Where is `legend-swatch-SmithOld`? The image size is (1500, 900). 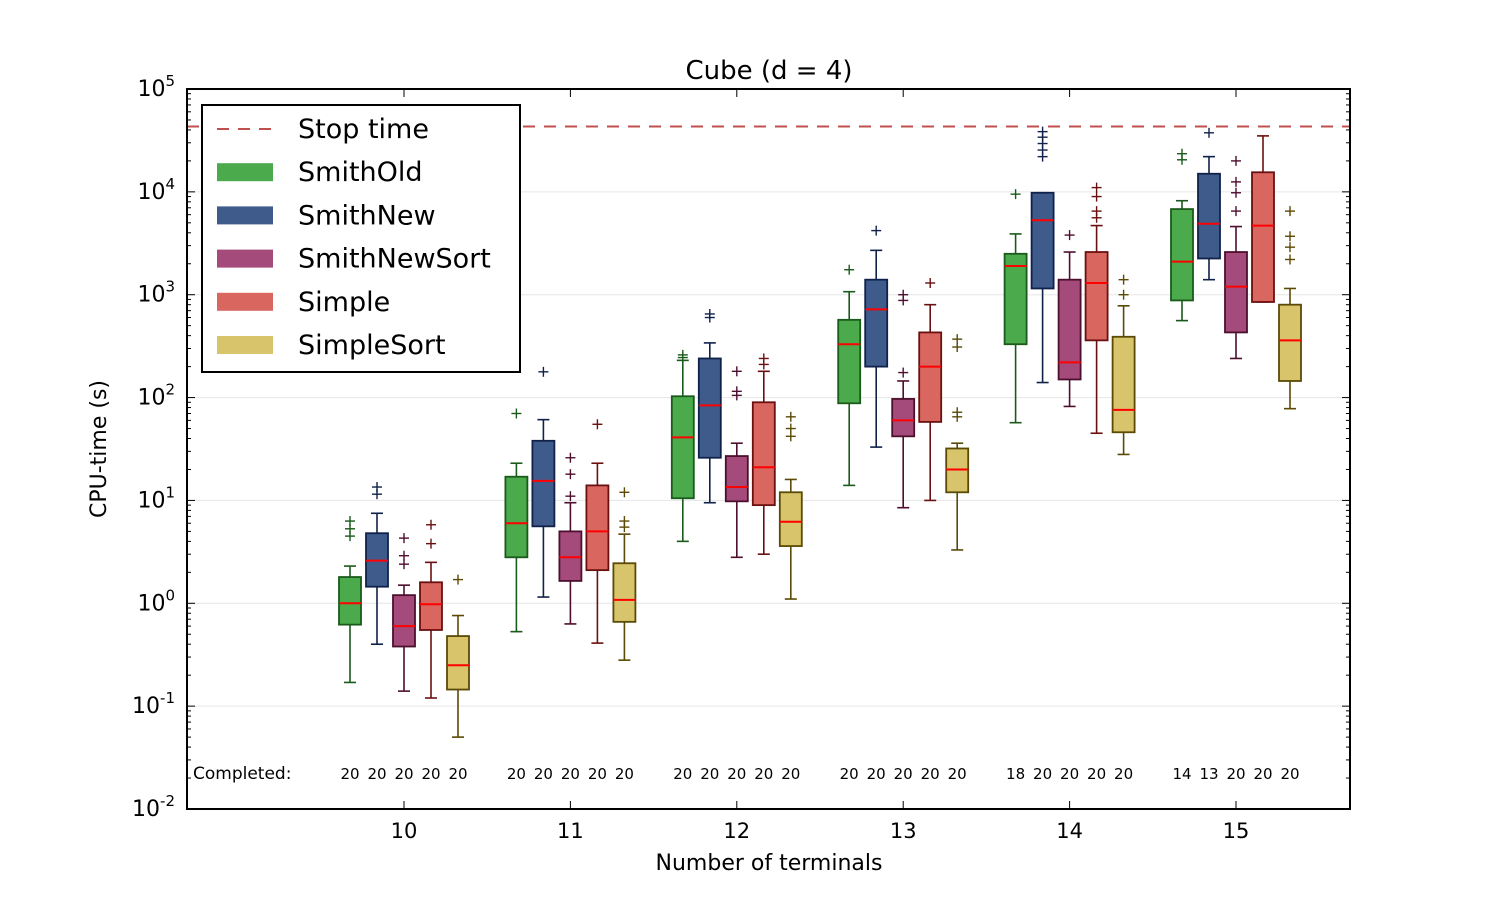
legend-swatch-SmithOld is located at coordinates (245, 172).